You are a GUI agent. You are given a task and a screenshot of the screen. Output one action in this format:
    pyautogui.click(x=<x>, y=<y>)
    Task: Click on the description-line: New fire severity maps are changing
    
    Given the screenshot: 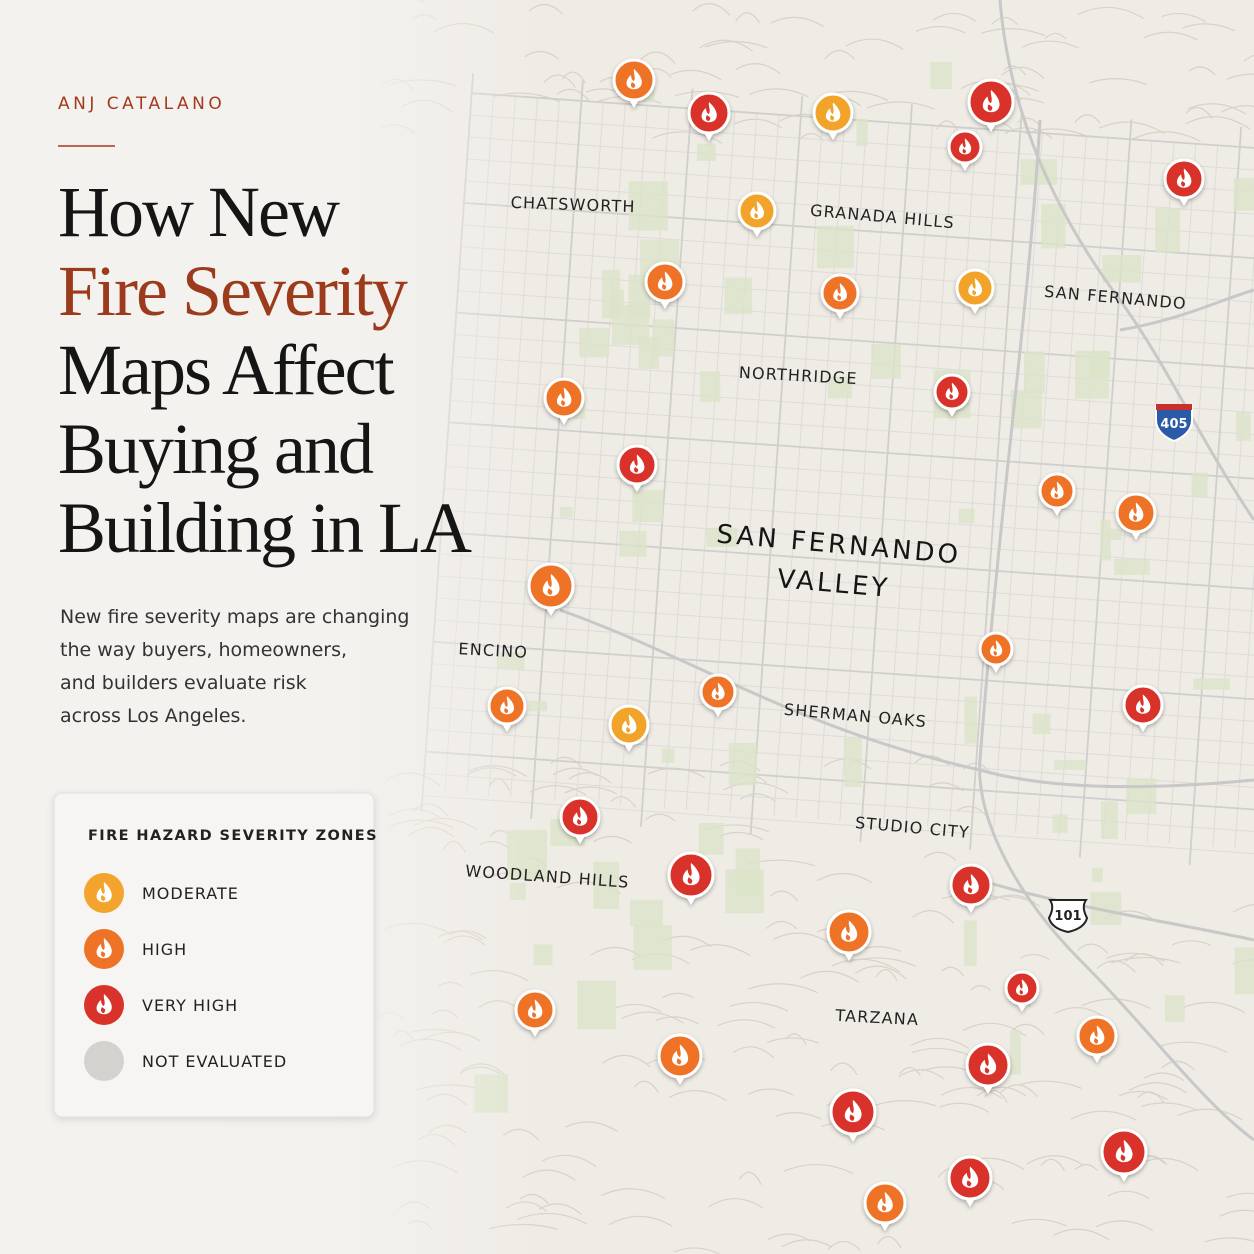 What is the action you would take?
    pyautogui.click(x=234, y=617)
    